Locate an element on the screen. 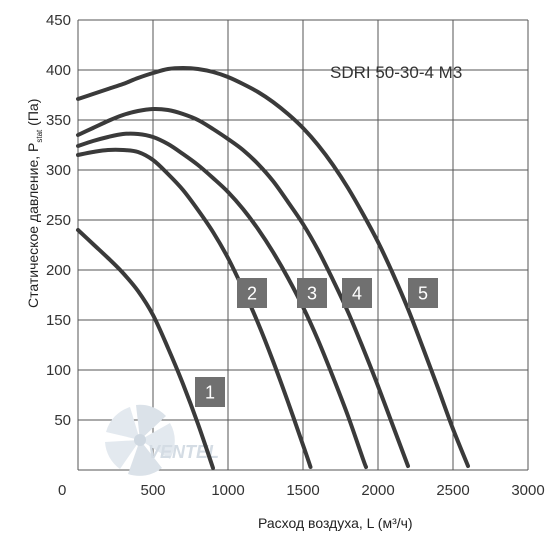  y-tick-label: 50 is located at coordinates (62, 420).